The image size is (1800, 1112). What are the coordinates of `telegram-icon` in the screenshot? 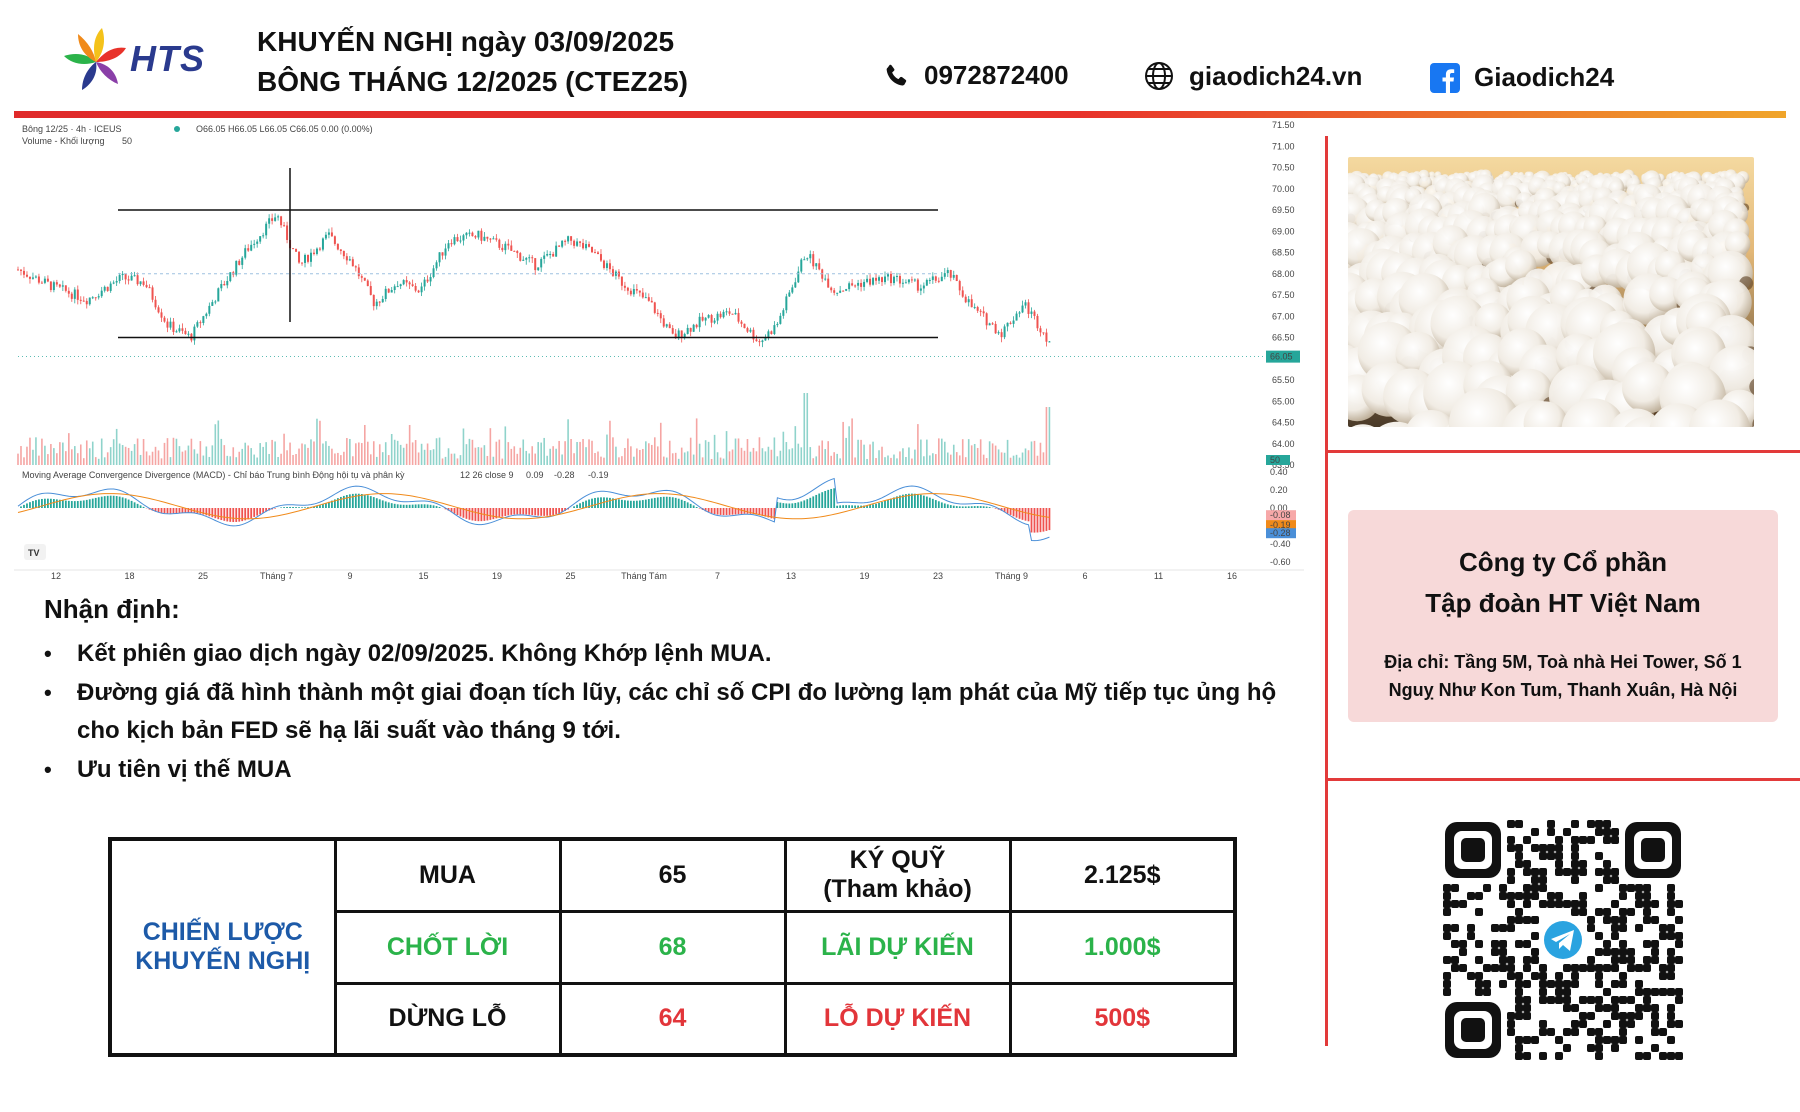 It's located at (1563, 940).